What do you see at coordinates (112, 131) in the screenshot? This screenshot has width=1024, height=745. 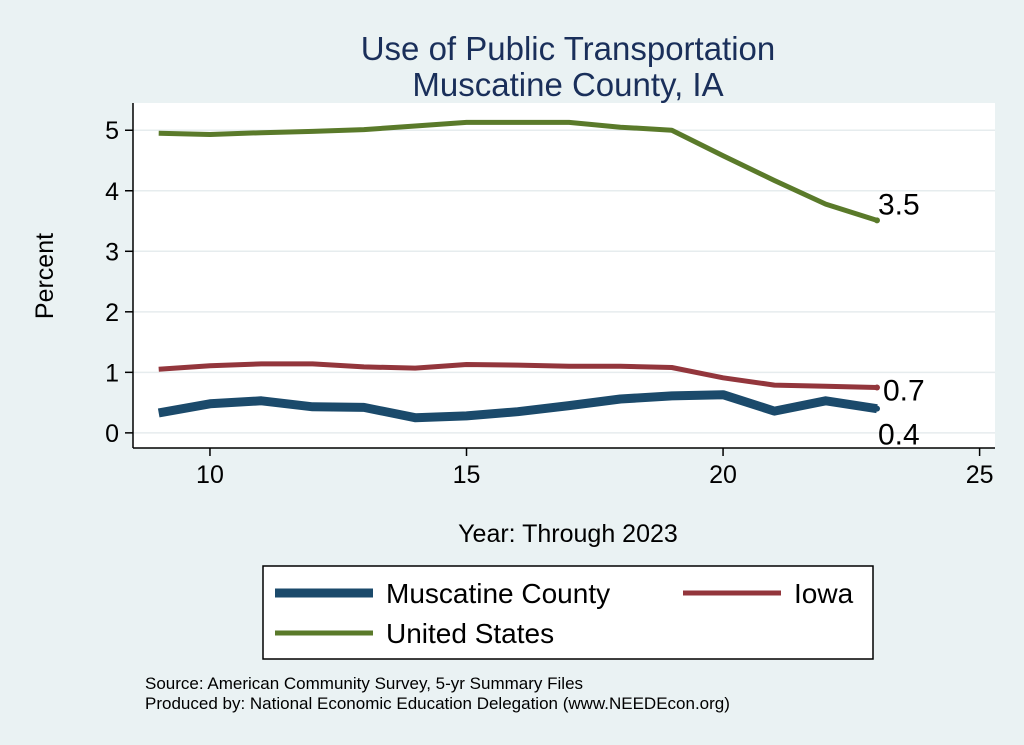 I see `y-tick-label: 5` at bounding box center [112, 131].